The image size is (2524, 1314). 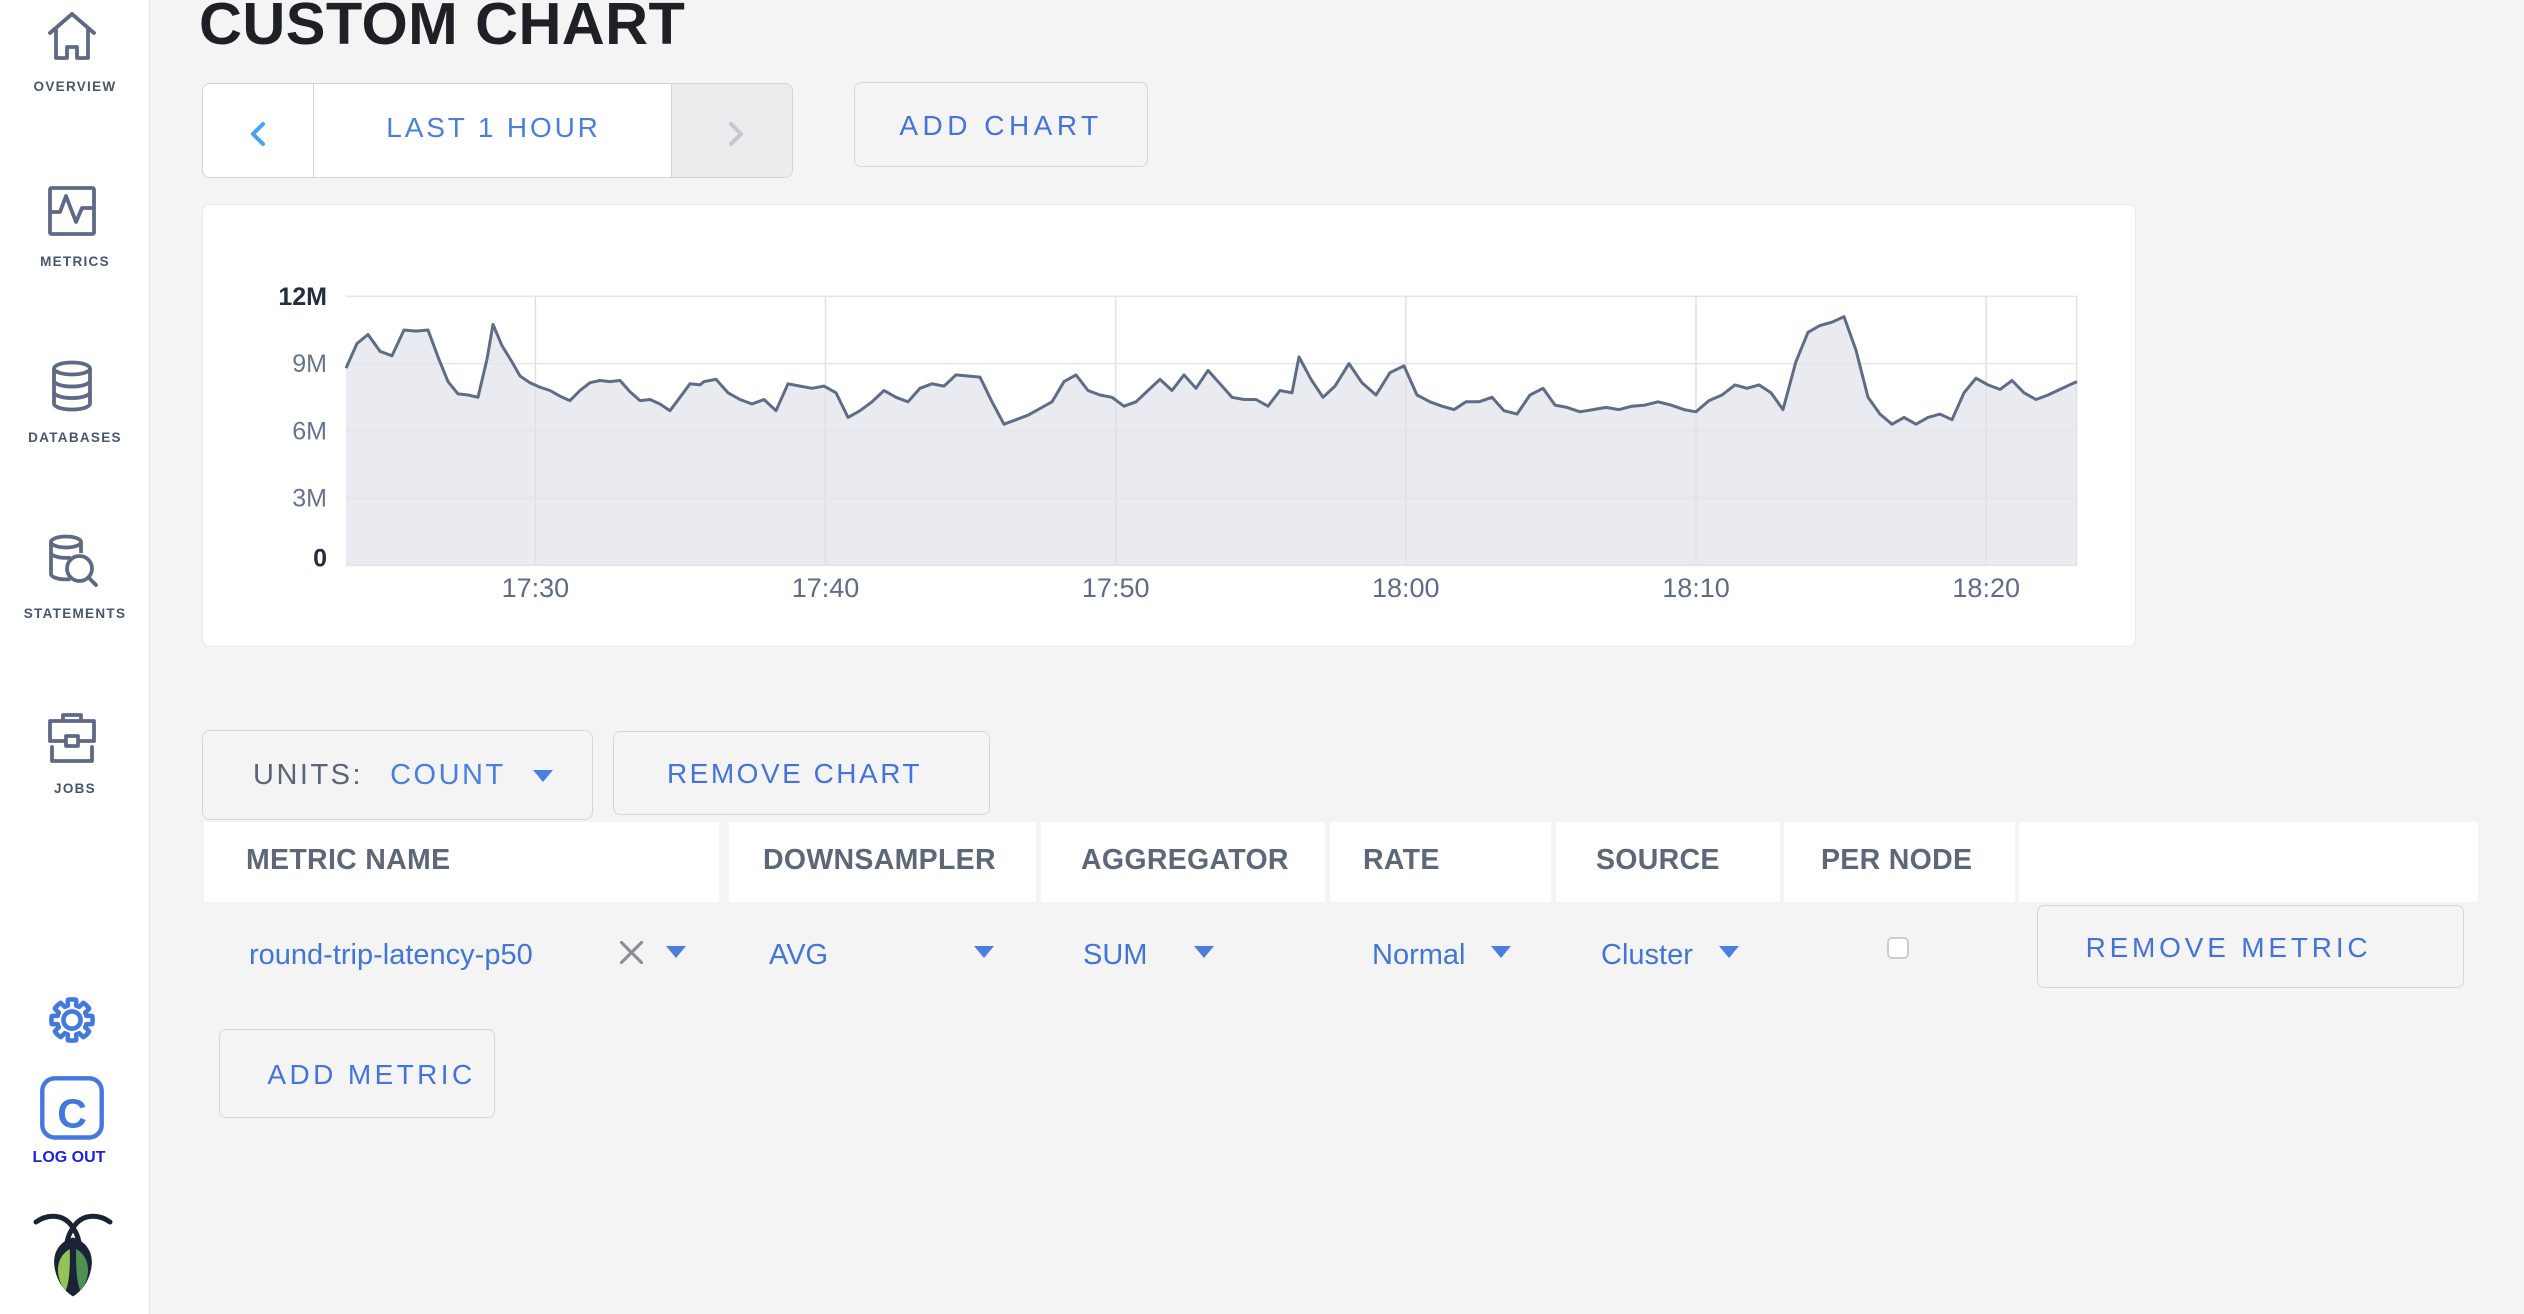 What do you see at coordinates (72, 1114) in the screenshot?
I see `svg-text: C` at bounding box center [72, 1114].